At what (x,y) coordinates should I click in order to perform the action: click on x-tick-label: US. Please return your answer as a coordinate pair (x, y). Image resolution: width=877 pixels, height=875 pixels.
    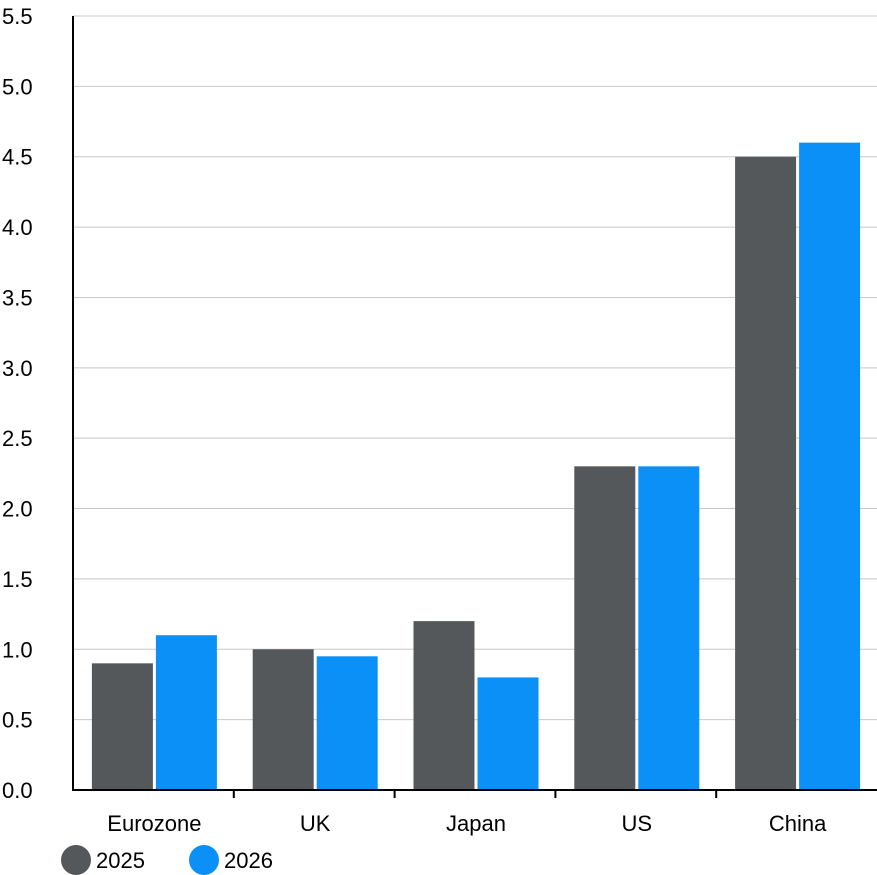
    Looking at the image, I should click on (637, 823).